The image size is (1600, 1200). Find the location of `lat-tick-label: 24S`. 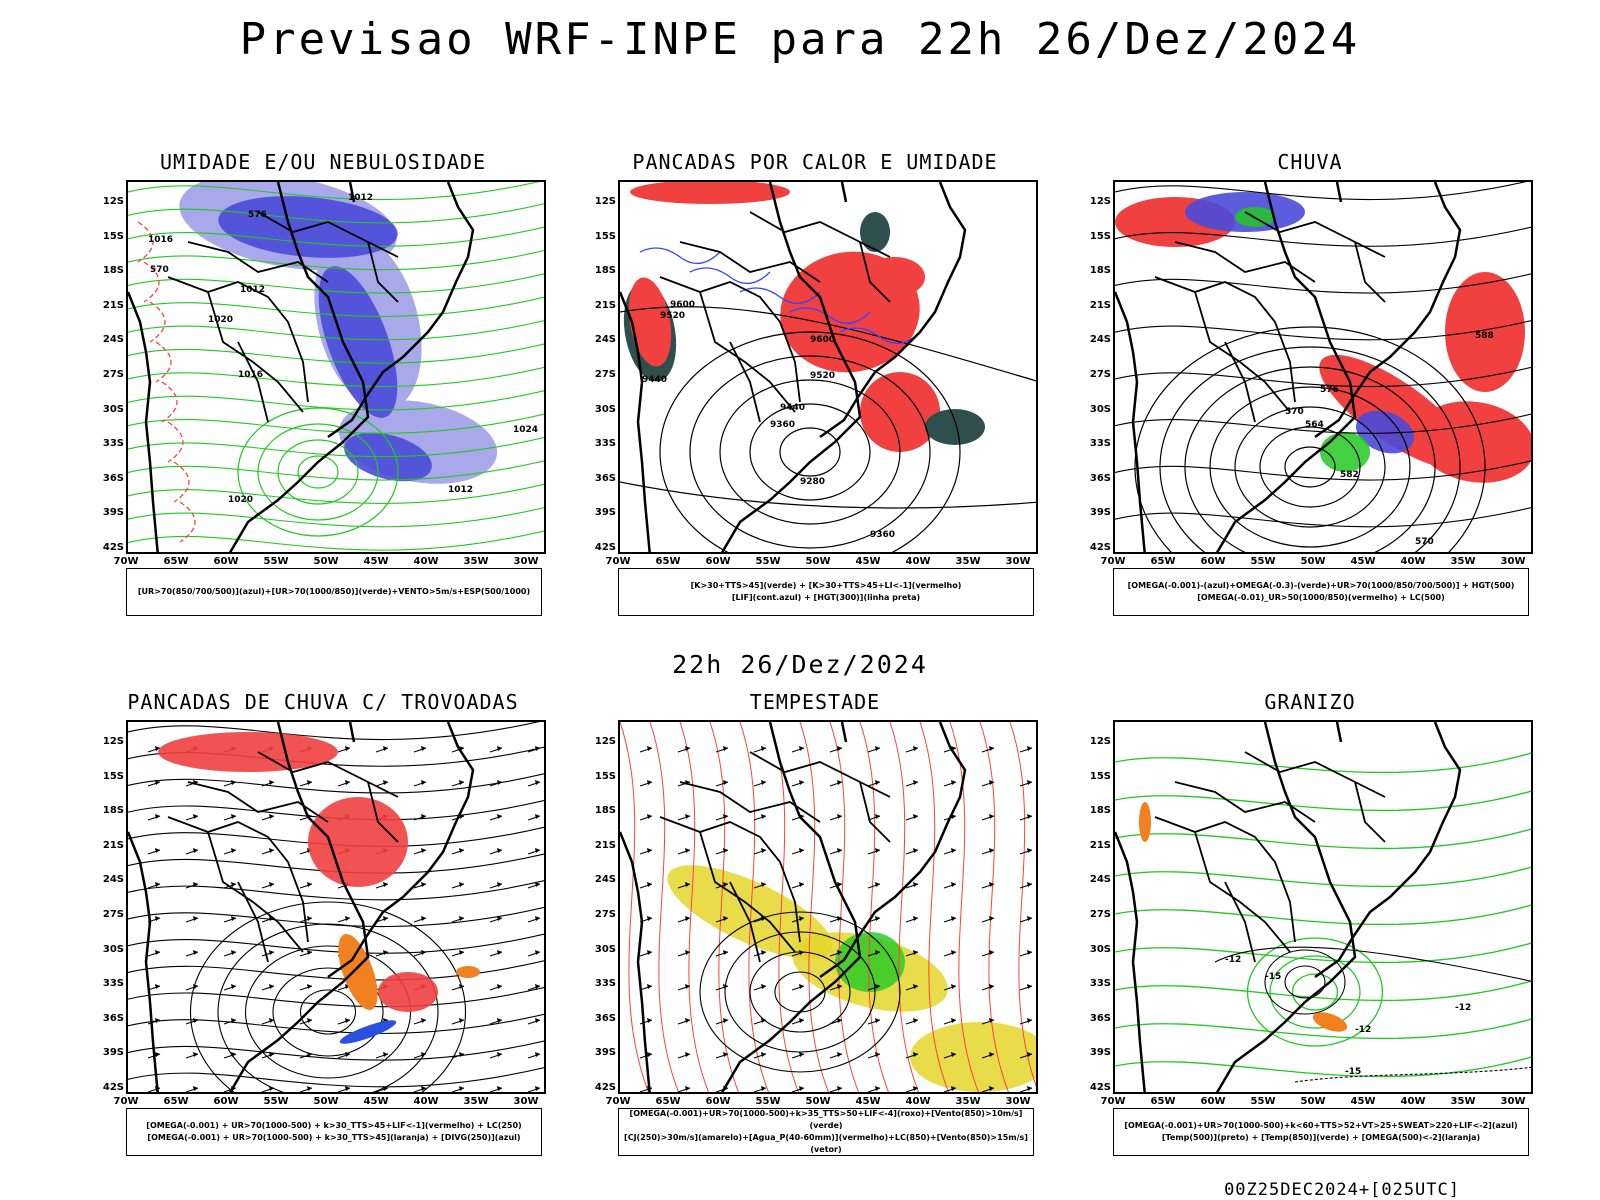

lat-tick-label: 24S is located at coordinates (1100, 880).